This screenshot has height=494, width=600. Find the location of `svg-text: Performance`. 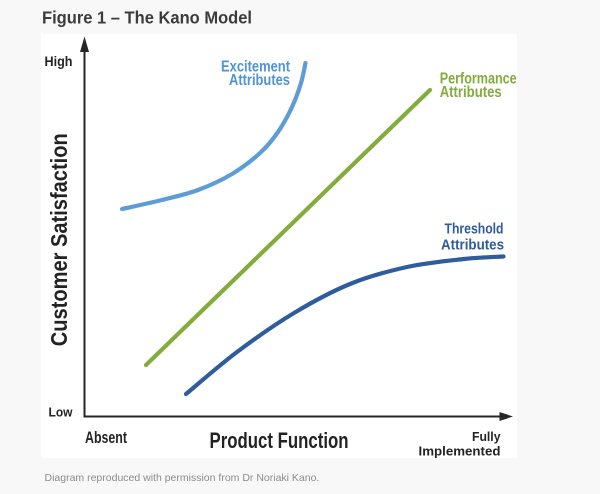

svg-text: Performance is located at coordinates (478, 79).